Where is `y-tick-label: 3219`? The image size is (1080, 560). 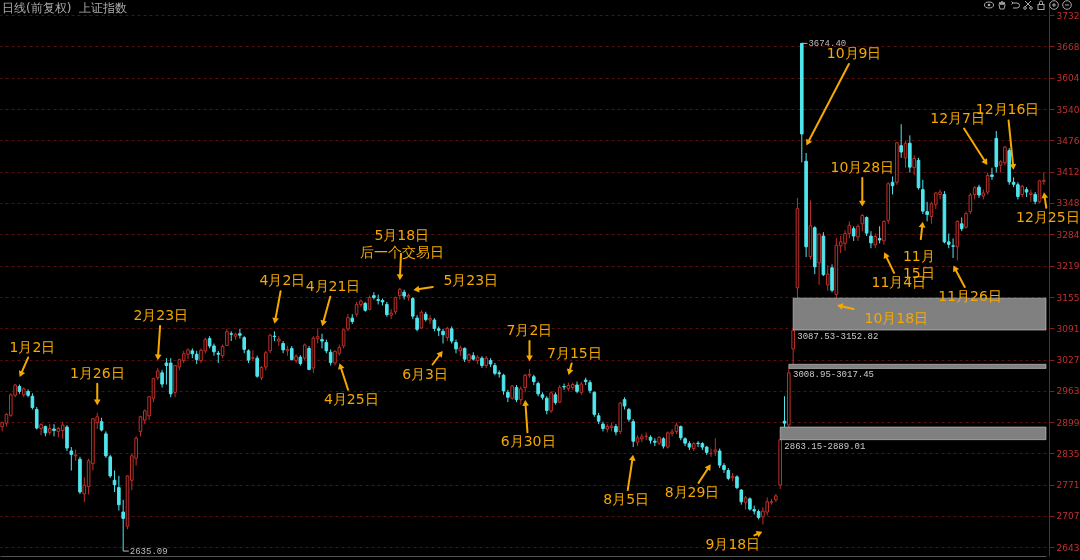 y-tick-label: 3219 is located at coordinates (1068, 266).